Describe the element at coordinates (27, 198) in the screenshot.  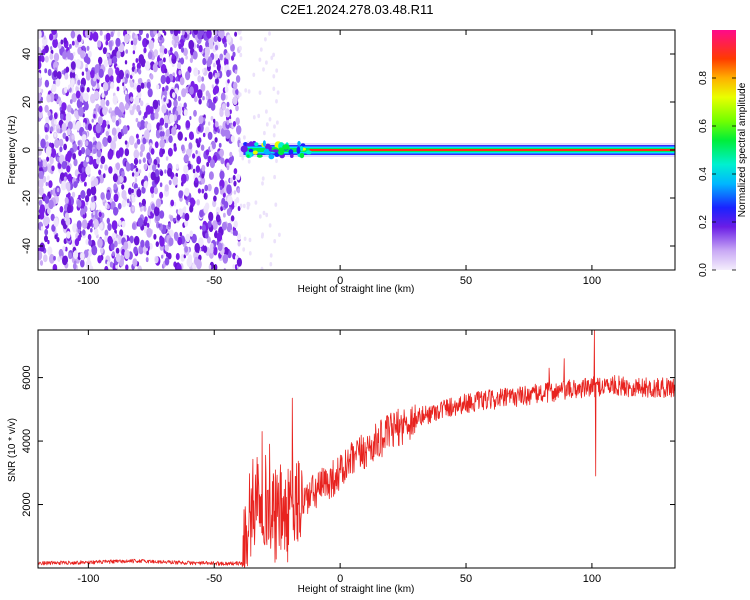
I see `spectrogram-y-tick-label: -20` at that location.